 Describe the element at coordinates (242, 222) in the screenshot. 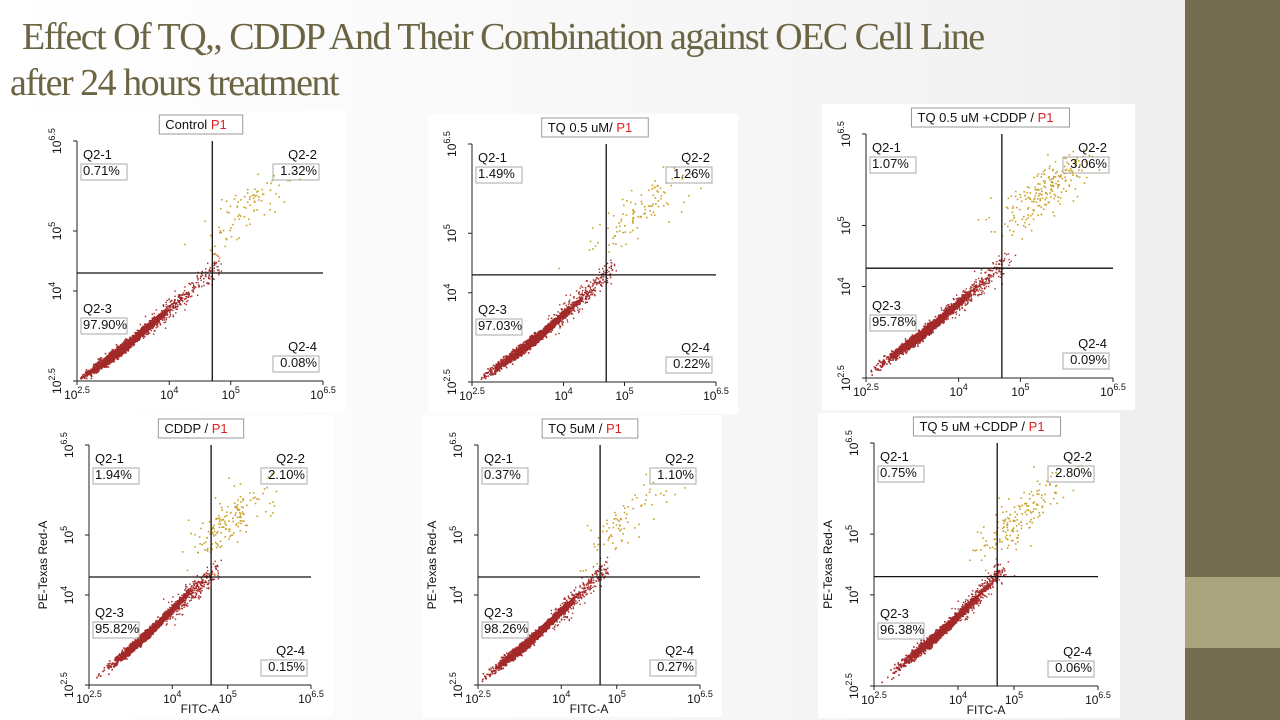

I see `apoptotic-population` at that location.